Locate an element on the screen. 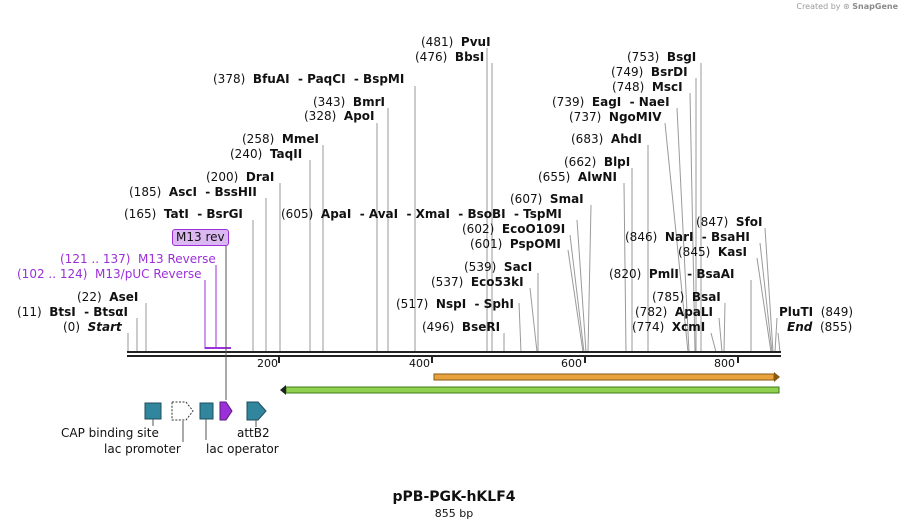 This screenshot has height=530, width=908. site-pvui: (481) PvuI is located at coordinates (456, 42).